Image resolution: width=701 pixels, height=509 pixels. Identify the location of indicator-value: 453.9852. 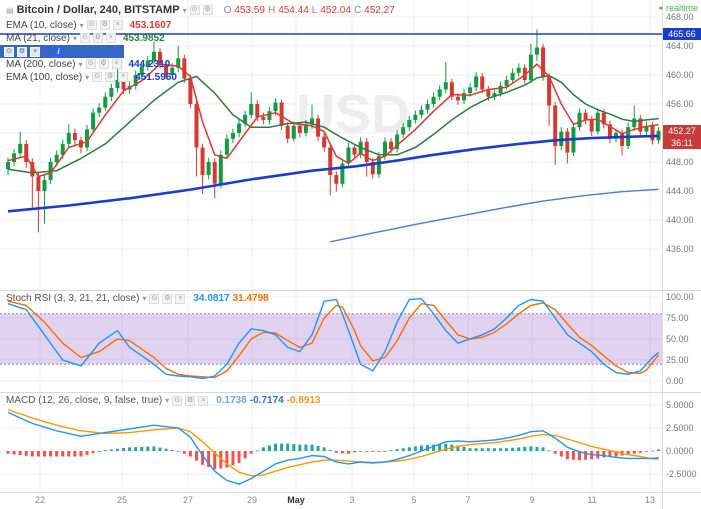
(143, 38).